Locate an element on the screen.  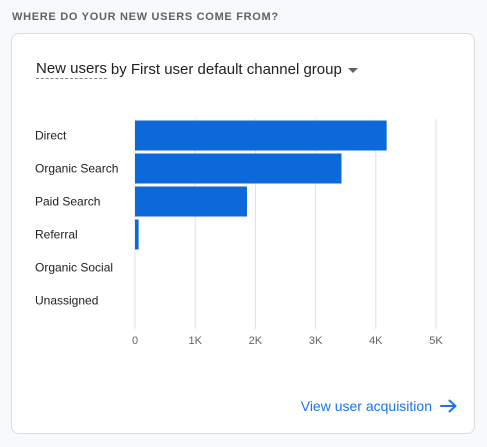
bar-referral is located at coordinates (137, 234).